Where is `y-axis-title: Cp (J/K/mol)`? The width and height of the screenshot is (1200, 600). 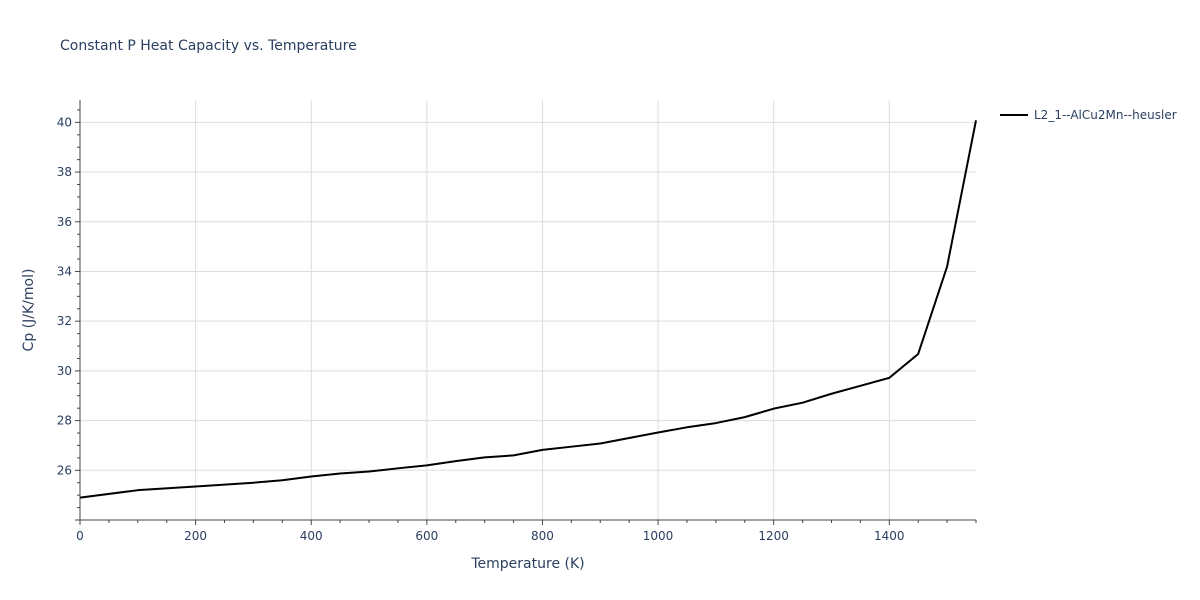 y-axis-title: Cp (J/K/mol) is located at coordinates (29, 310).